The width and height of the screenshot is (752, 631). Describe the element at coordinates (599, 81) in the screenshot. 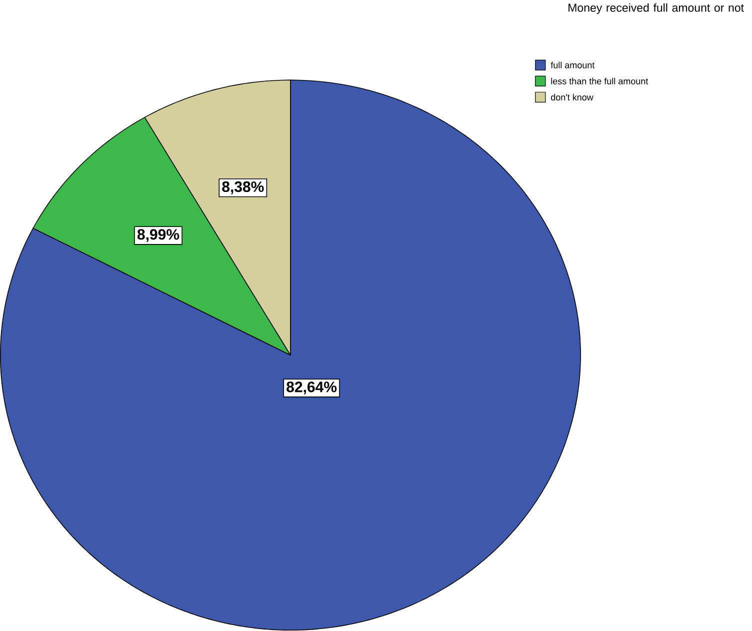

I see `legend-label: less than the full amount` at that location.